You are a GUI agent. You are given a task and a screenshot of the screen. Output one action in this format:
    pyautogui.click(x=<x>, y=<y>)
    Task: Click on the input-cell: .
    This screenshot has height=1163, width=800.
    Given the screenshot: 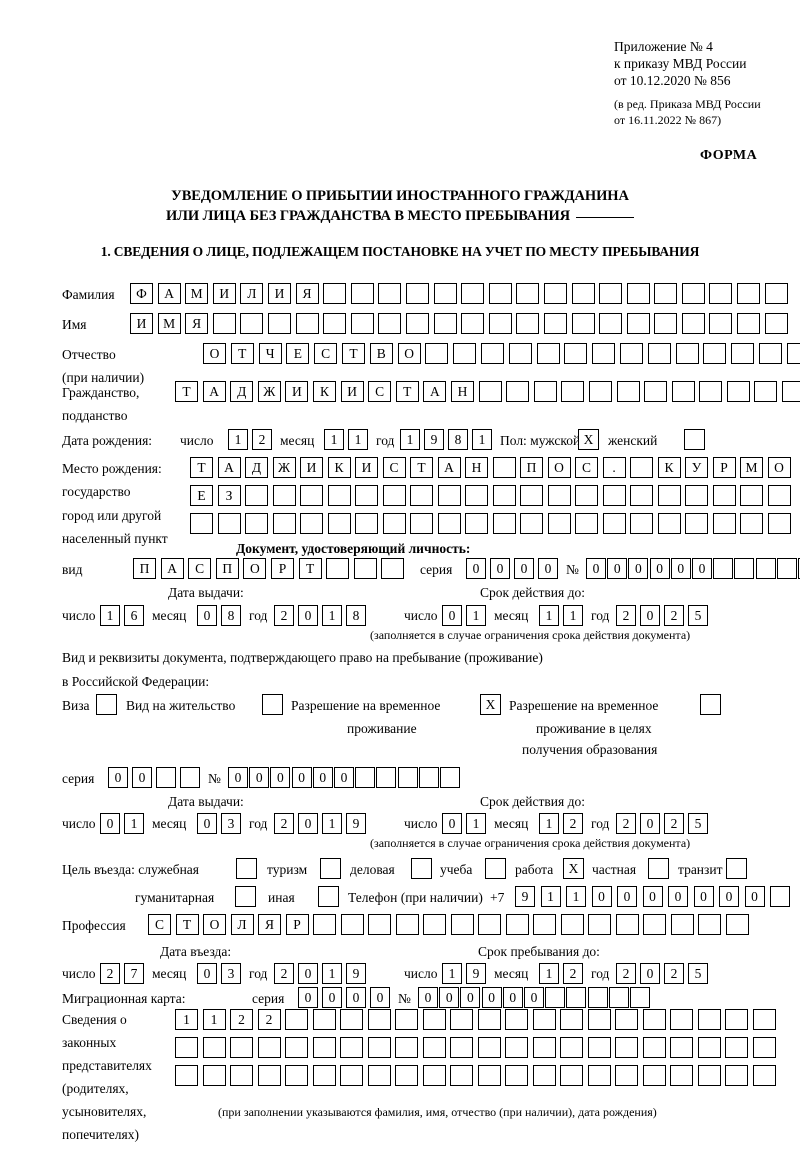 What is the action you would take?
    pyautogui.click(x=614, y=467)
    